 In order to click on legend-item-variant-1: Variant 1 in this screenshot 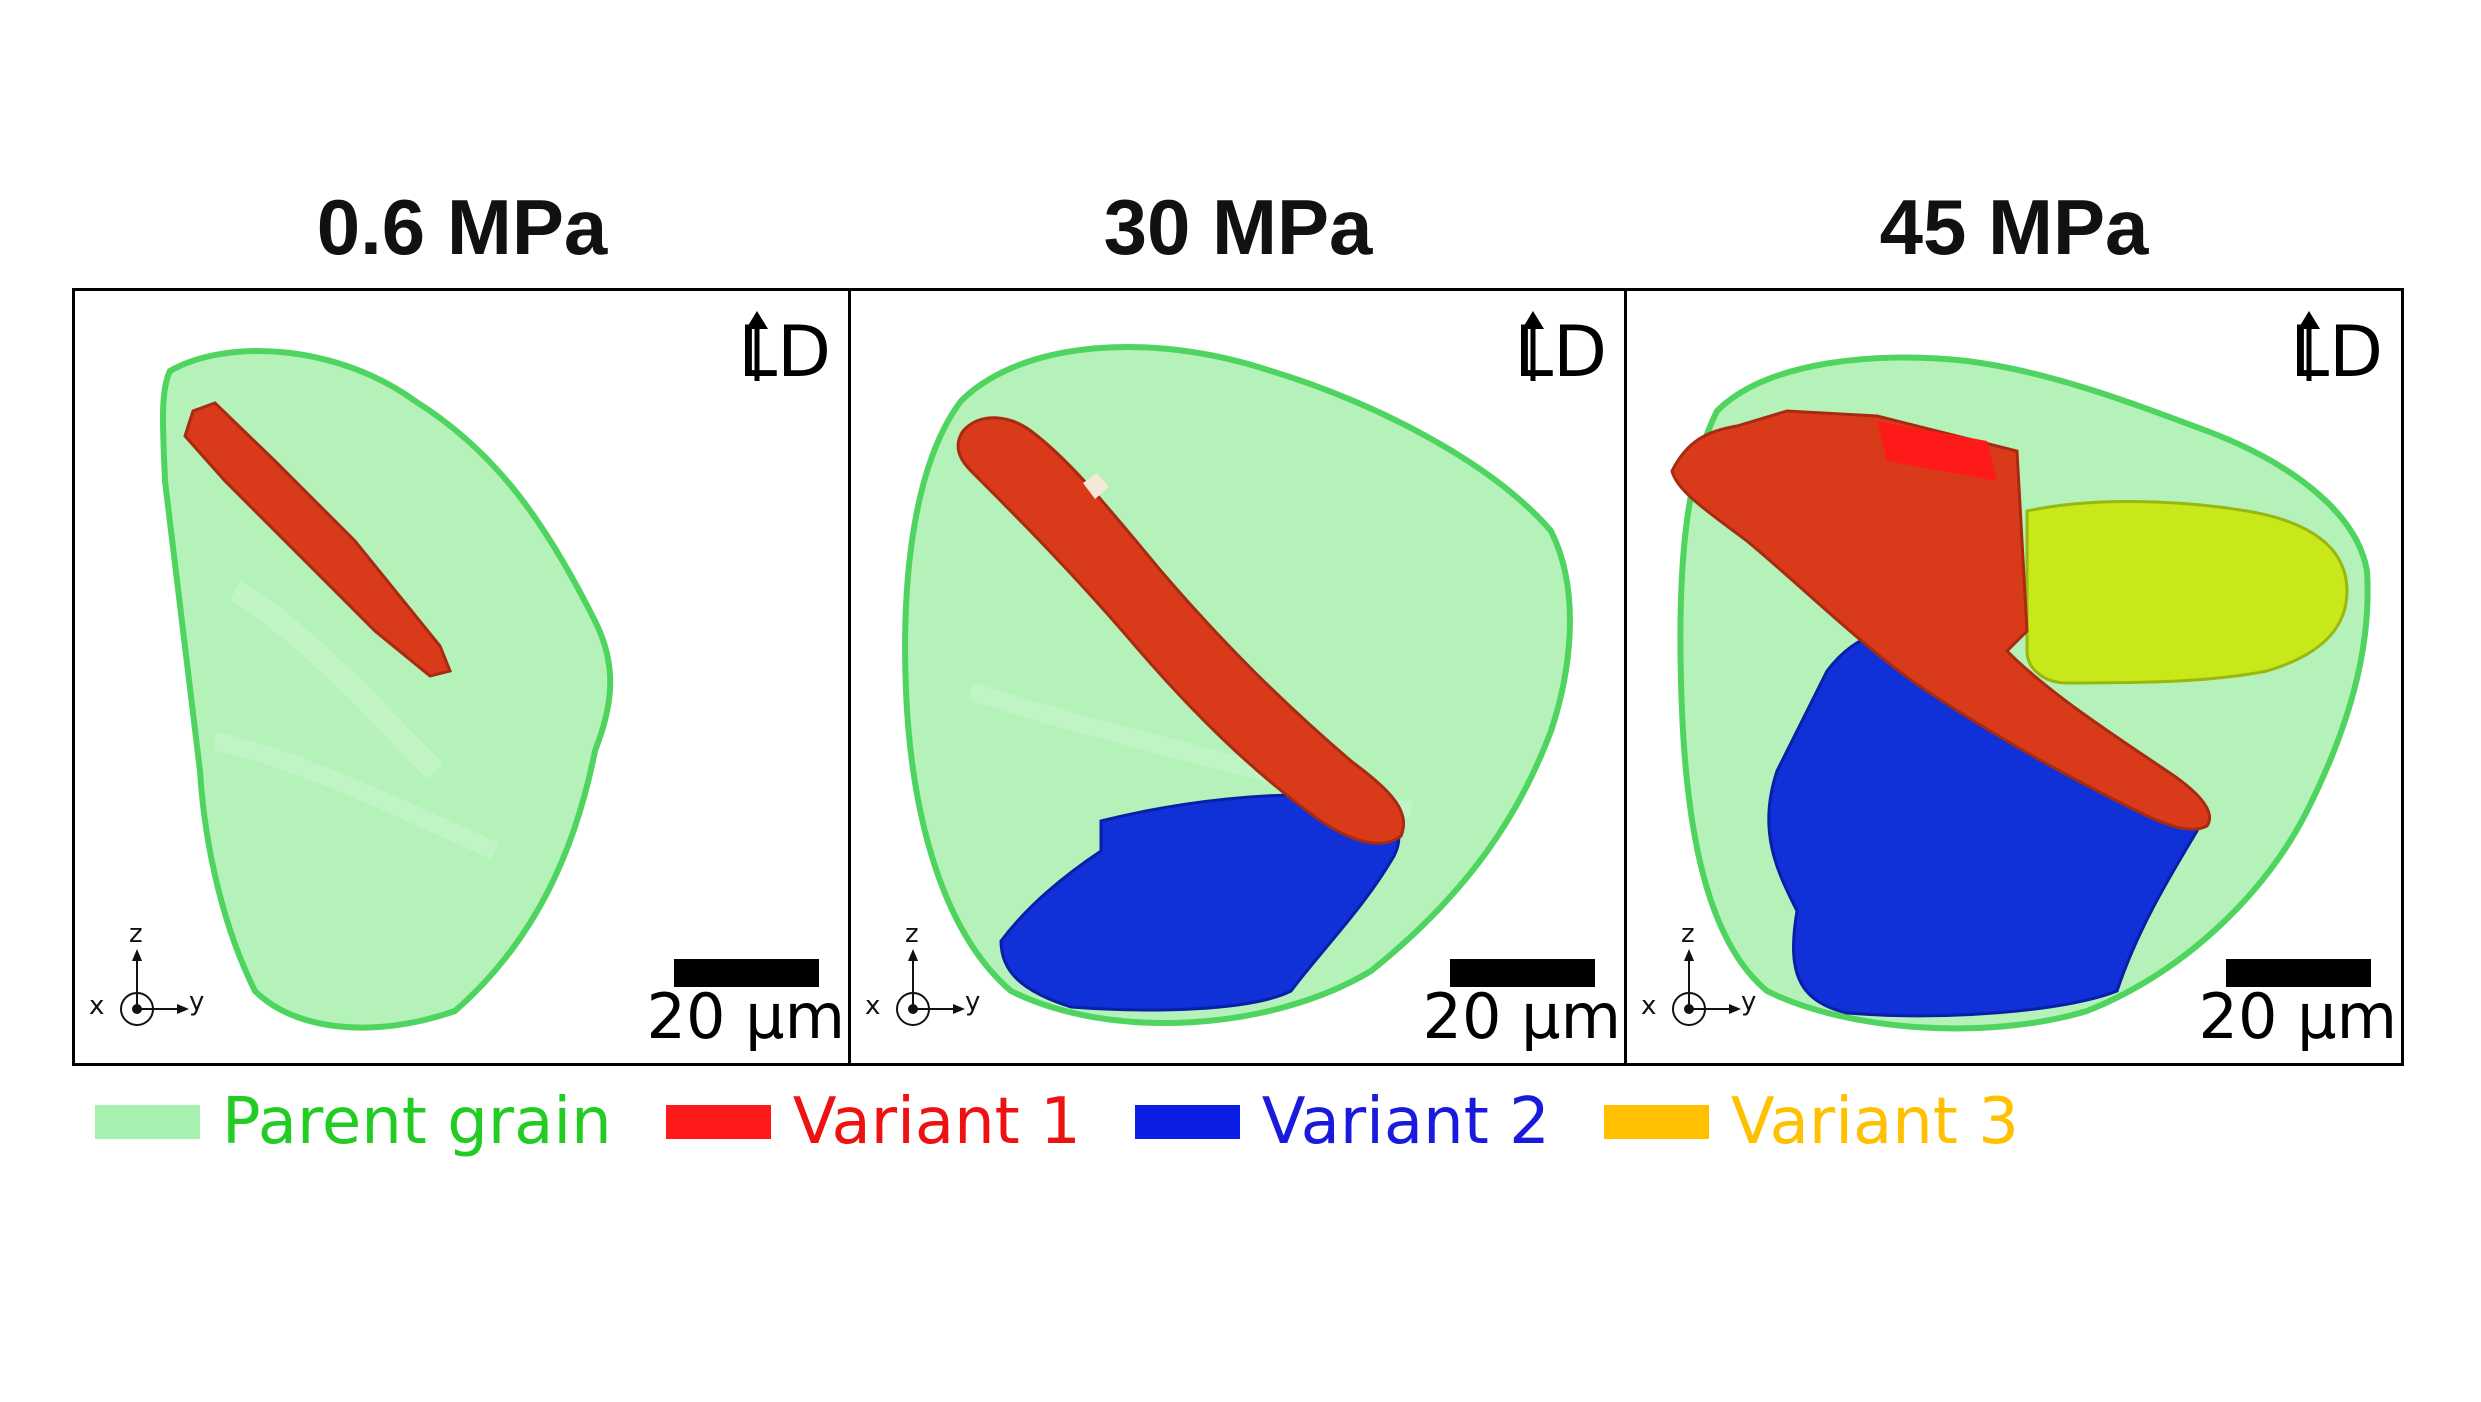, I will do `click(873, 1122)`.